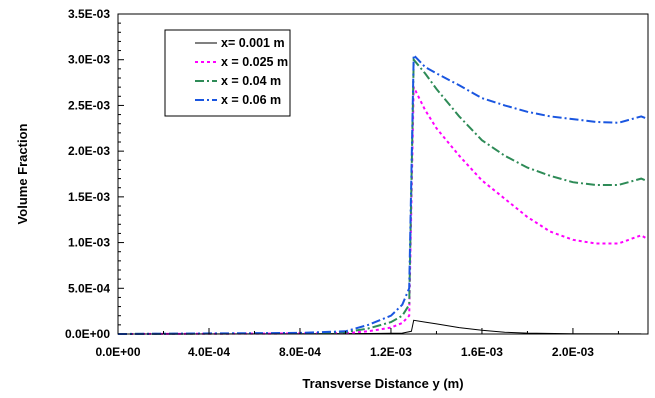 The height and width of the screenshot is (398, 655). Describe the element at coordinates (300, 352) in the screenshot. I see `x-tick-label: 8.0E-04` at that location.